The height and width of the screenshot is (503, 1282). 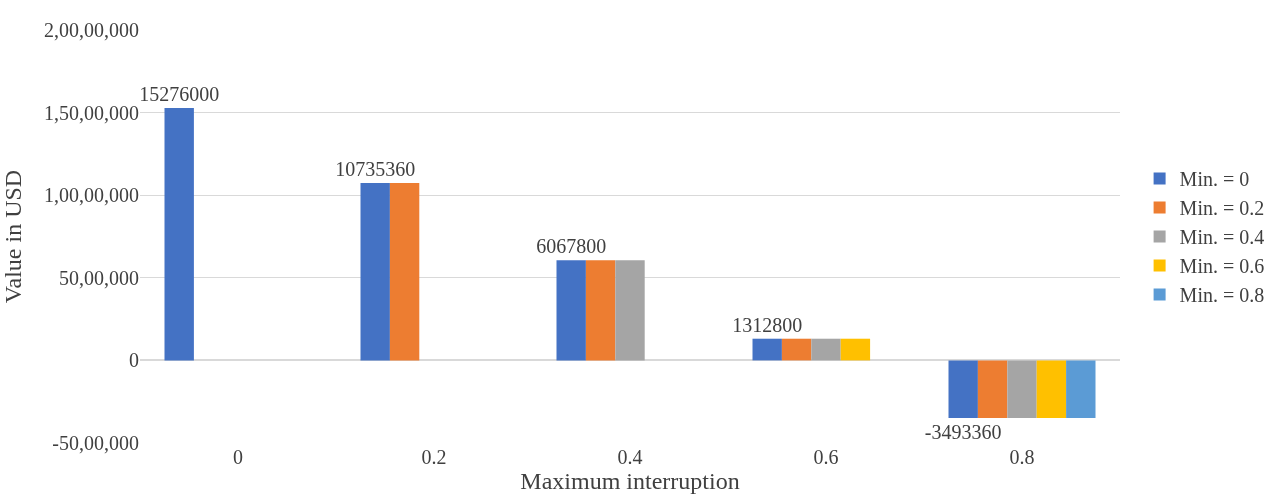 I want to click on data-label: 15276000, so click(x=179, y=94).